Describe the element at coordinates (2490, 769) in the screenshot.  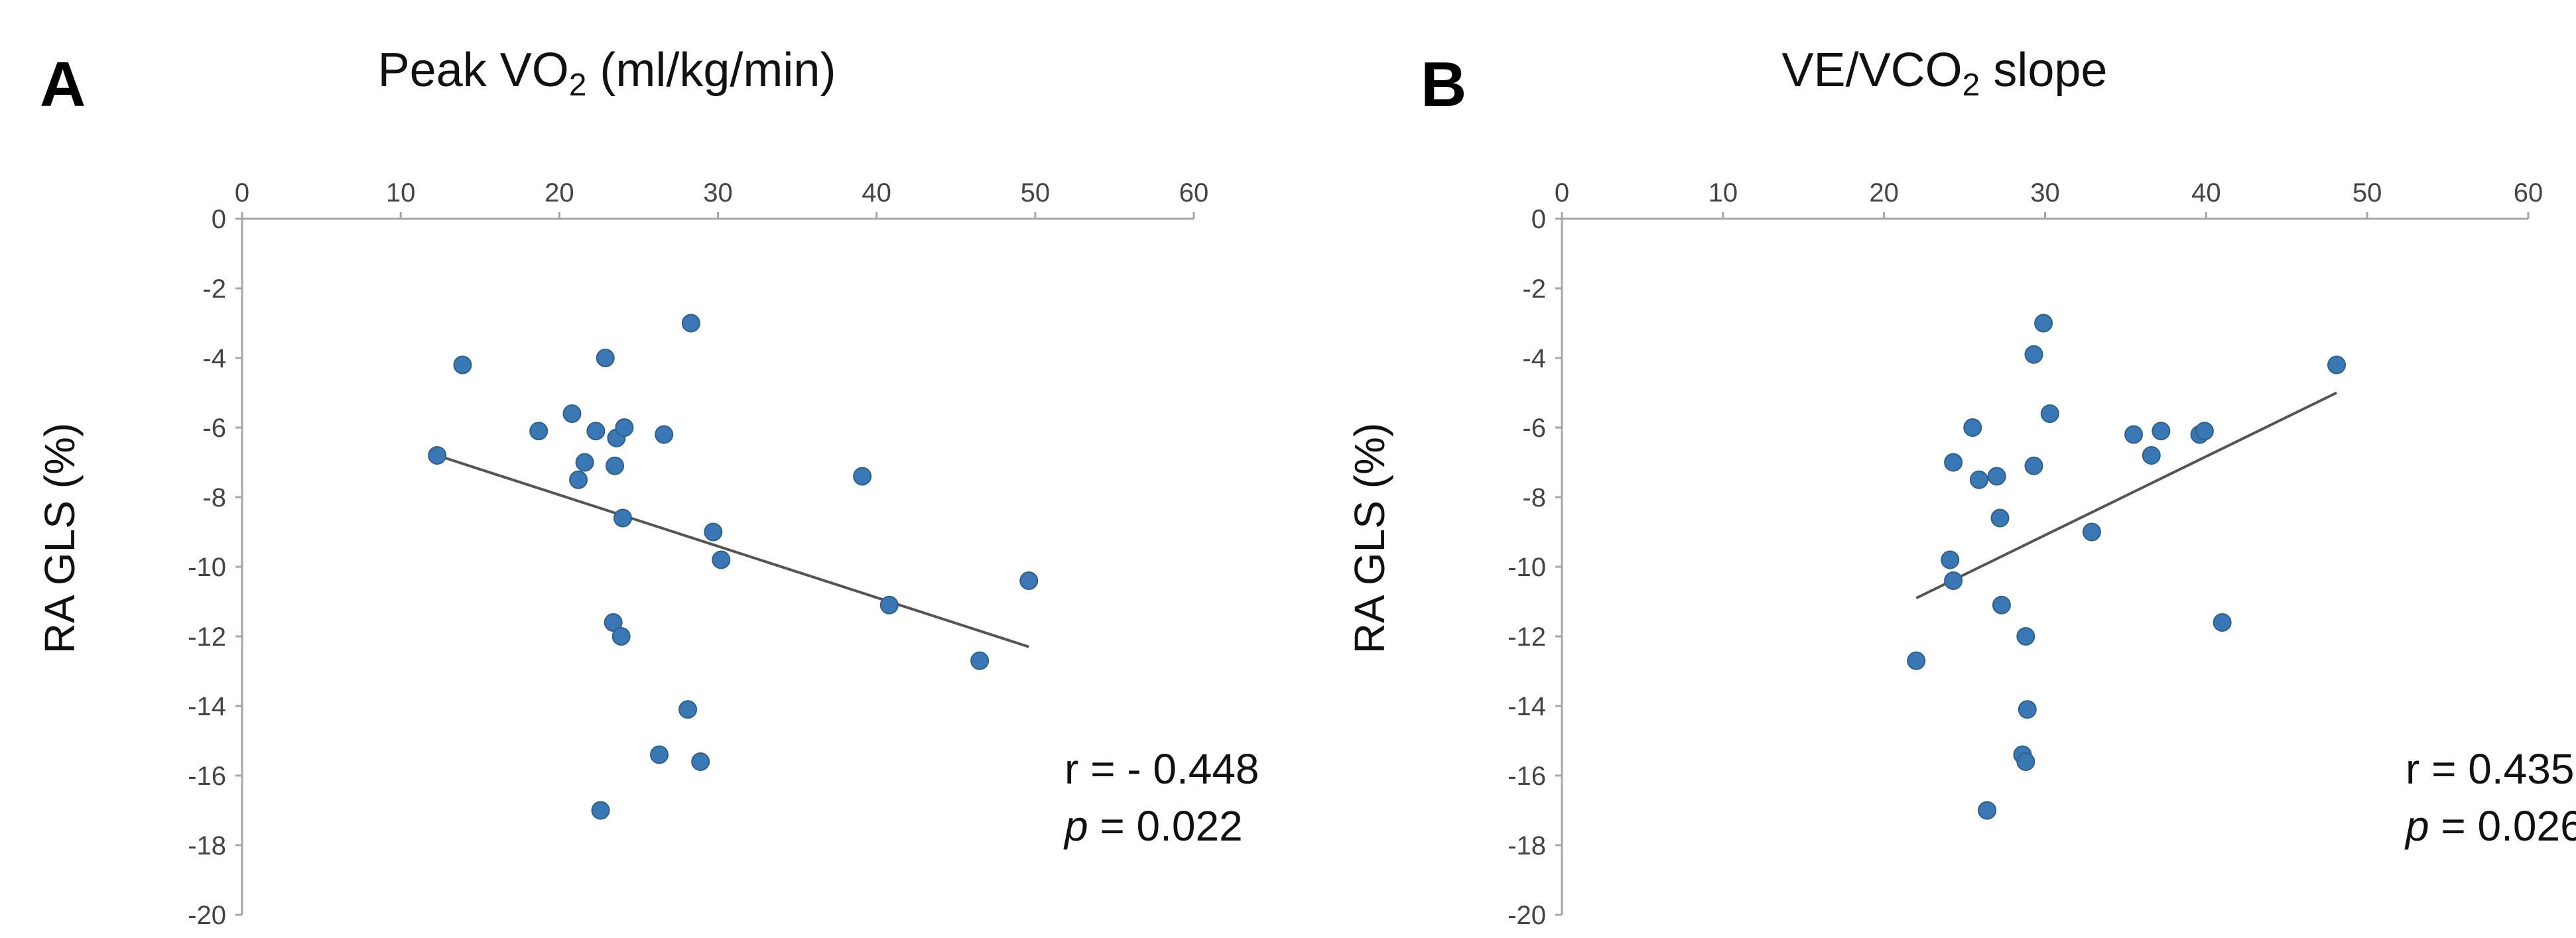
I see `r-value-b: r = 0.435` at that location.